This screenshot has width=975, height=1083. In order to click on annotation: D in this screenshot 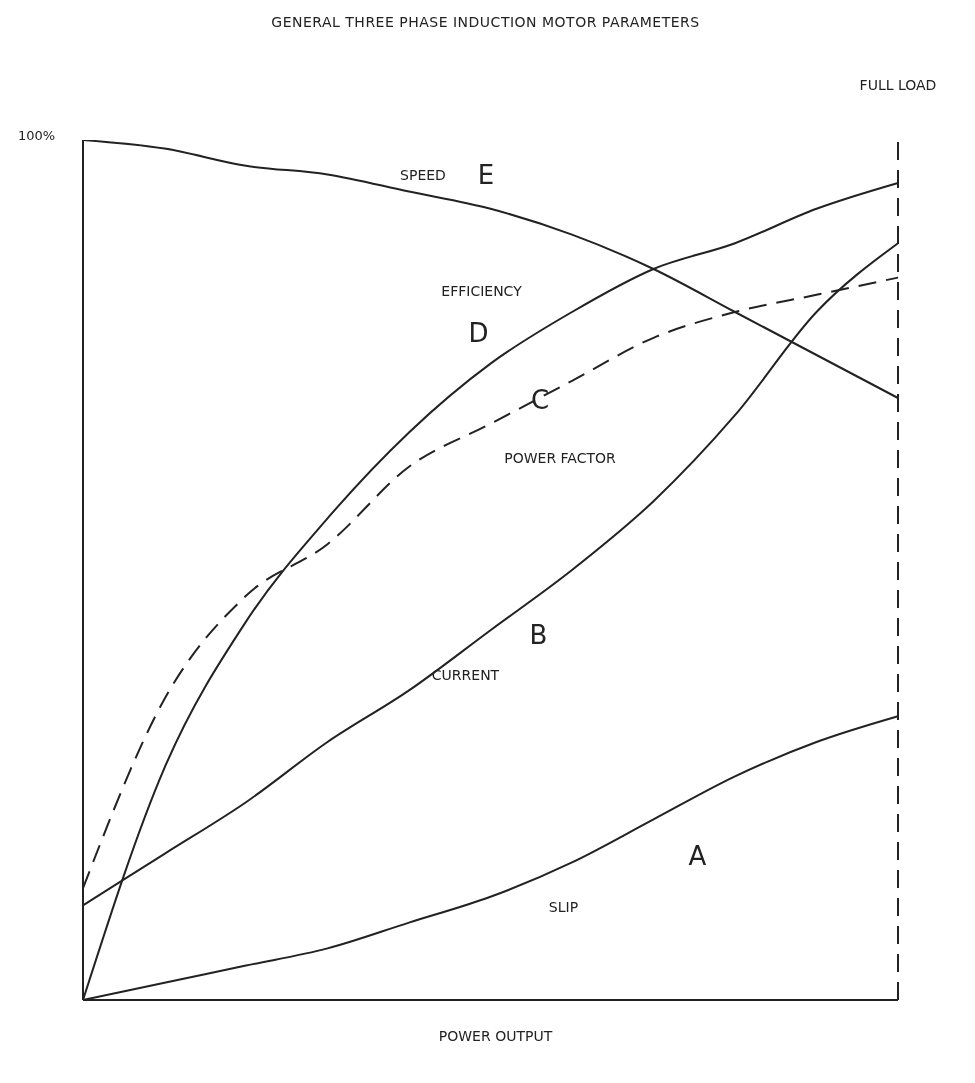, I will do `click(478, 332)`.